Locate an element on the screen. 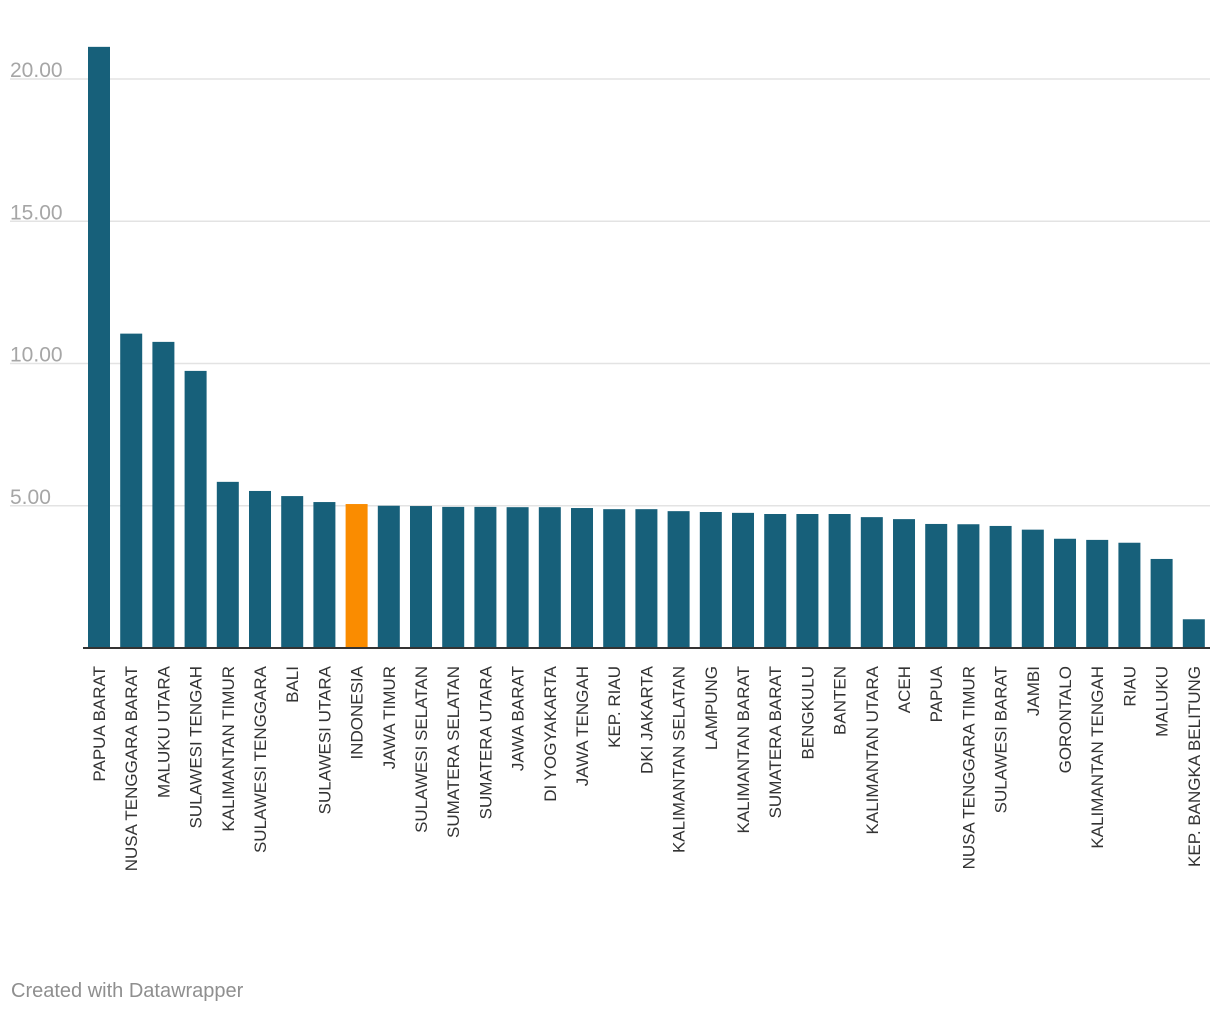  x-category-label: NUSA TENGGARA BARAT is located at coordinates (131, 768).